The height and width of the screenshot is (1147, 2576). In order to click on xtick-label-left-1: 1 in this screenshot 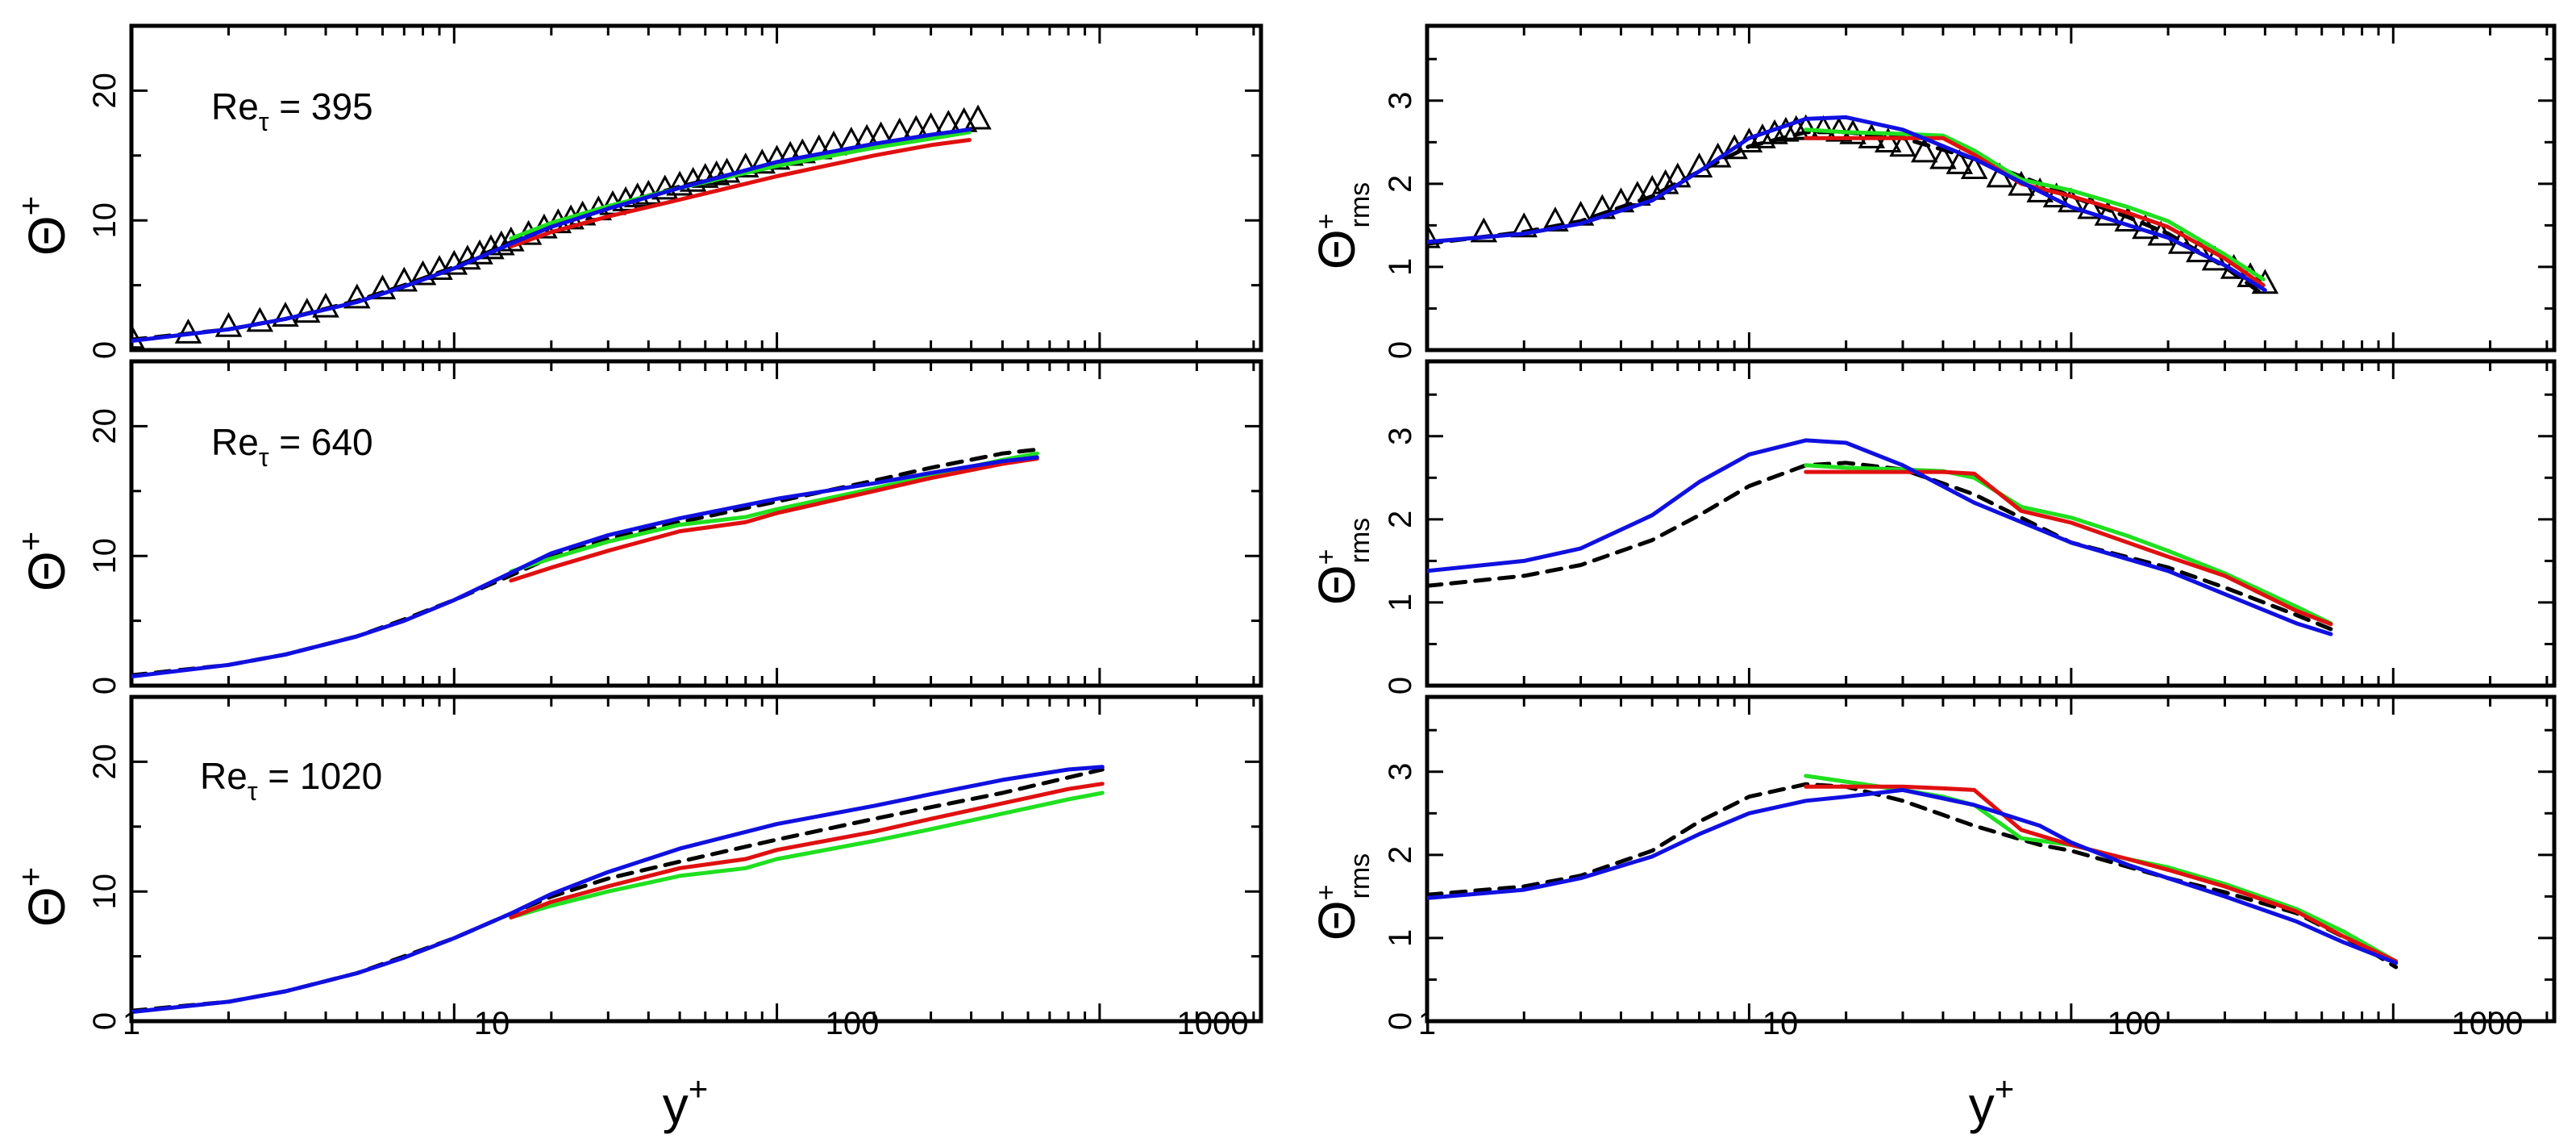, I will do `click(131, 1023)`.